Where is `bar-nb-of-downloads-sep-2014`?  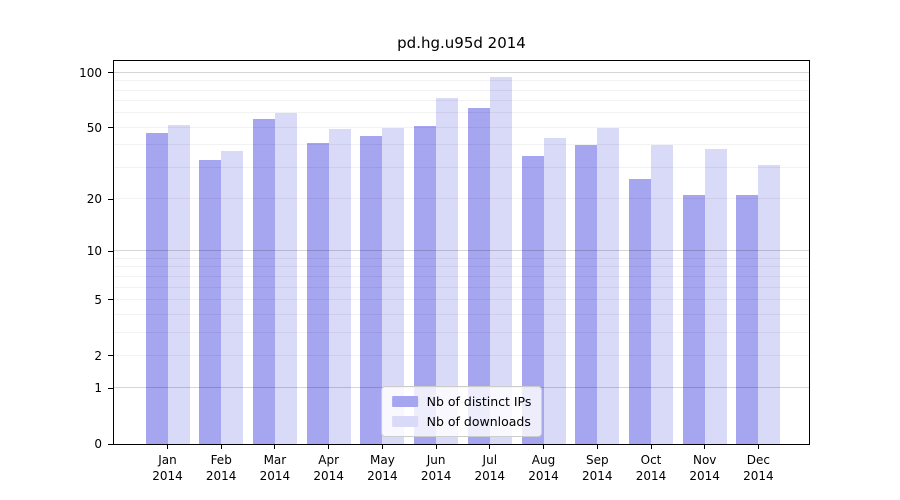 bar-nb-of-downloads-sep-2014 is located at coordinates (608, 285).